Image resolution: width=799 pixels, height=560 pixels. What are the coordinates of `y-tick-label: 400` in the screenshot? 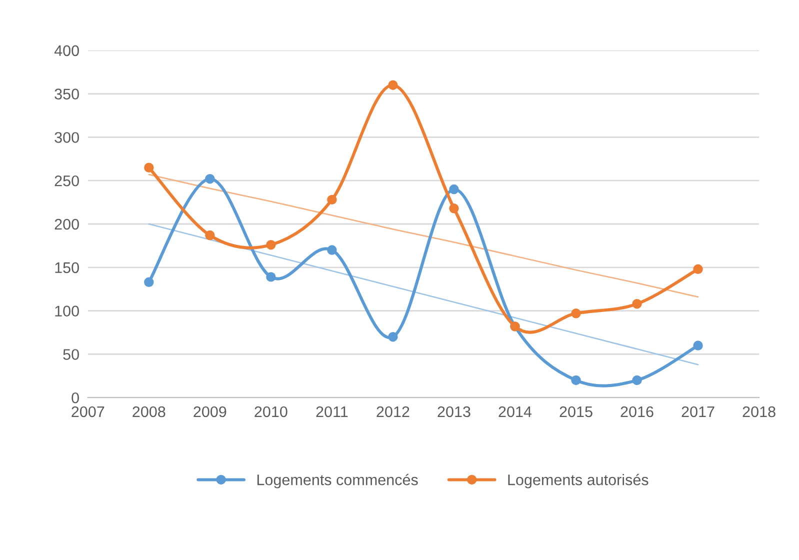 It's located at (66, 50).